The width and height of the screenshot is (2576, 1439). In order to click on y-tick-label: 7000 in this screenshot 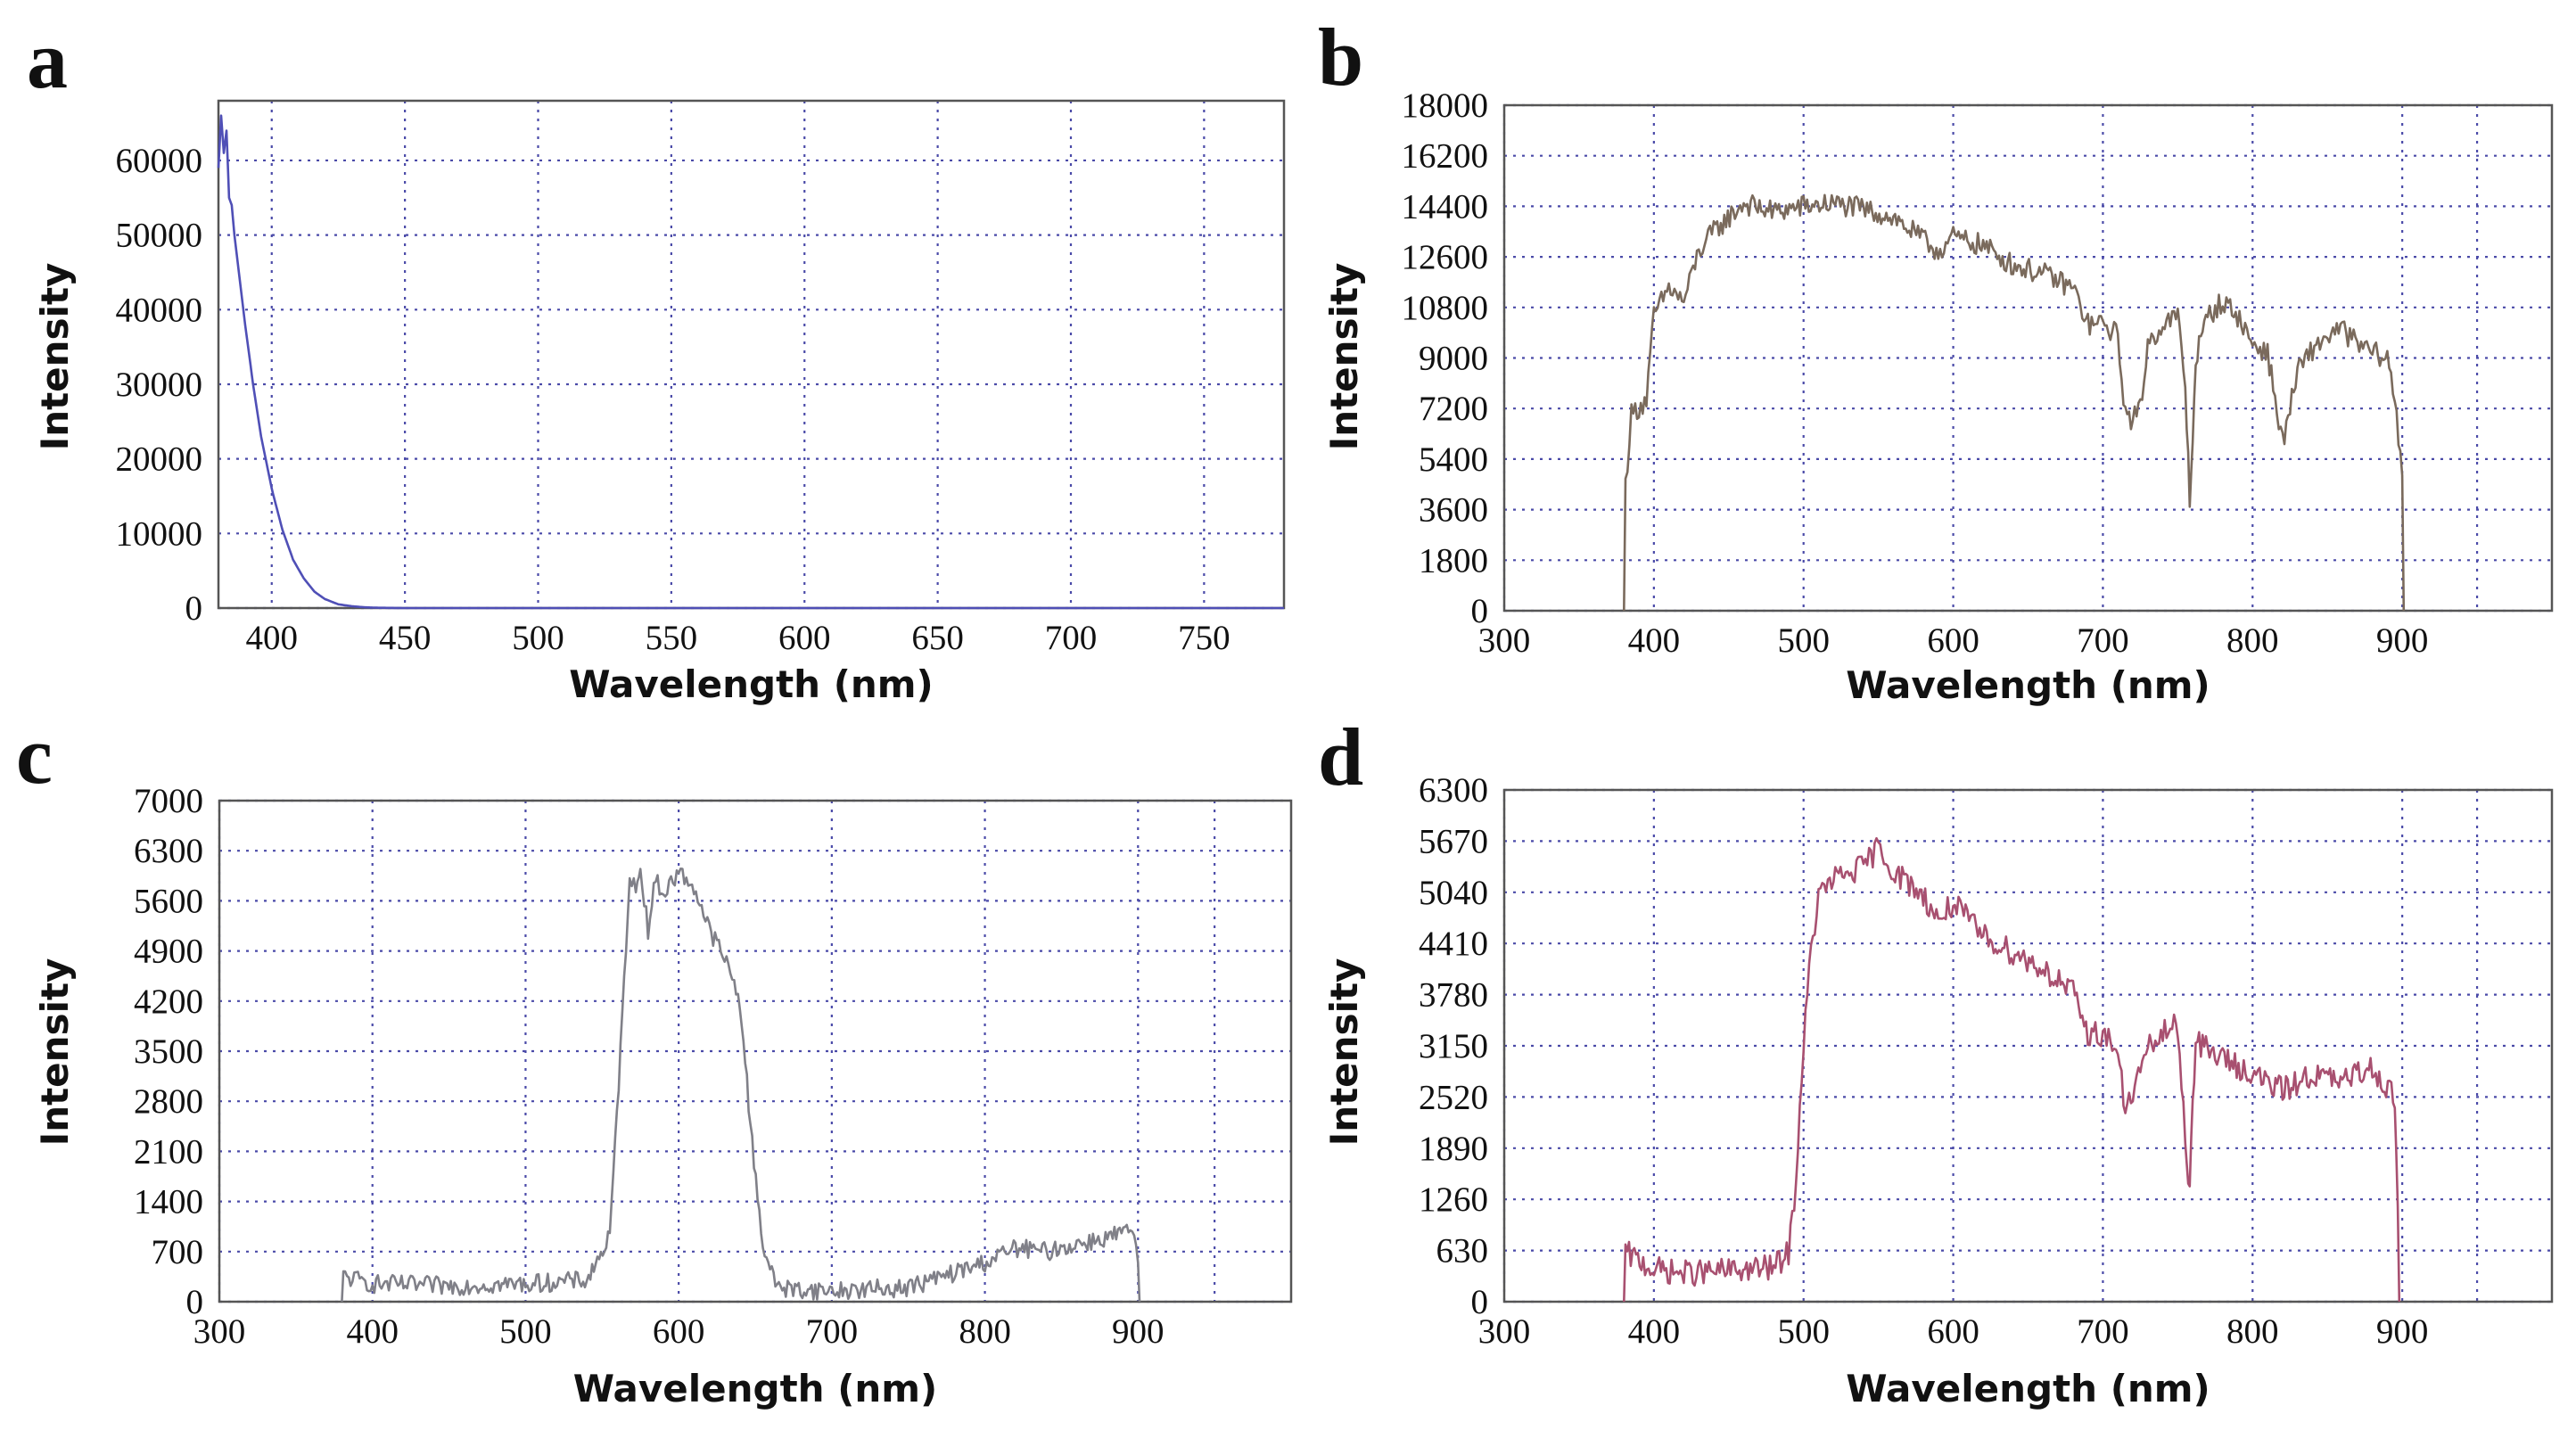, I will do `click(168, 801)`.